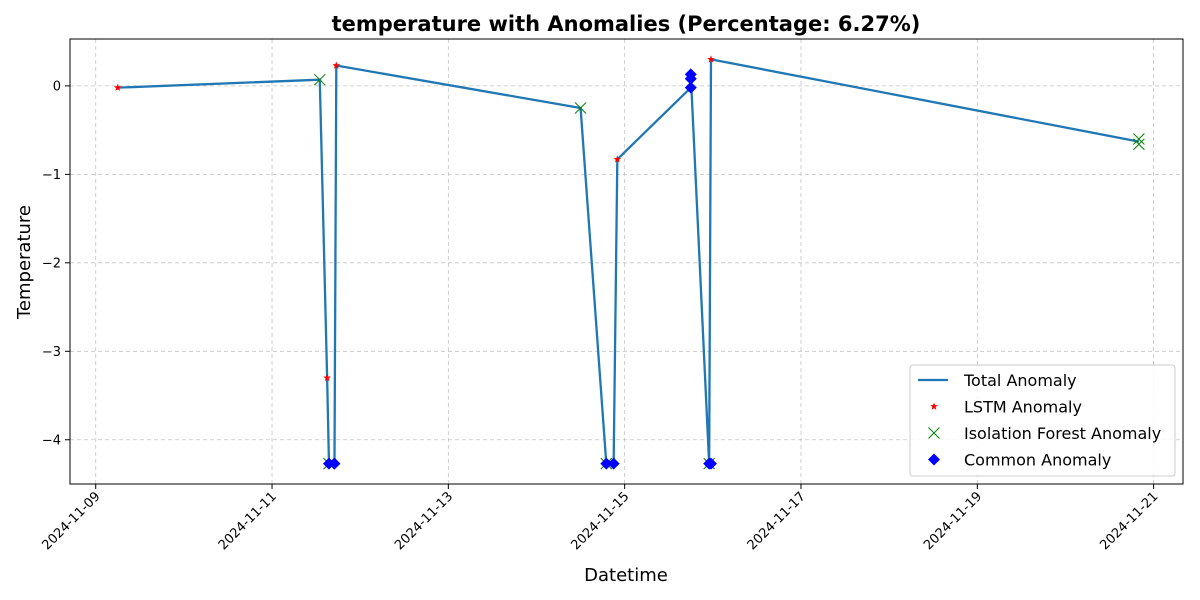  Describe the element at coordinates (626, 575) in the screenshot. I see `x-axis-label: Datetime` at that location.